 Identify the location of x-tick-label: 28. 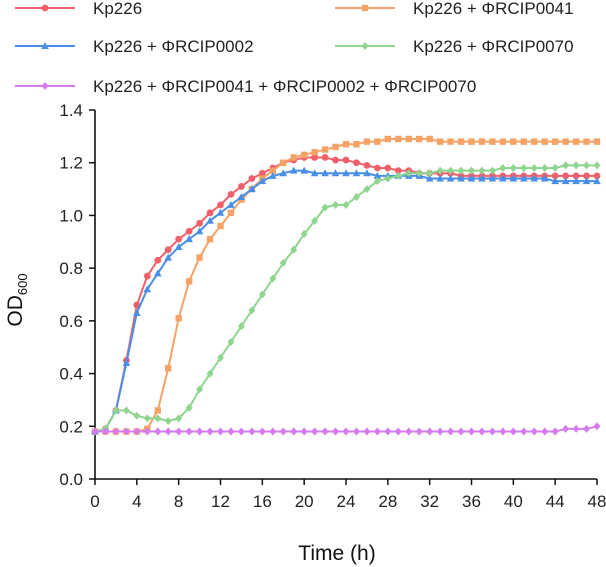
(387, 501).